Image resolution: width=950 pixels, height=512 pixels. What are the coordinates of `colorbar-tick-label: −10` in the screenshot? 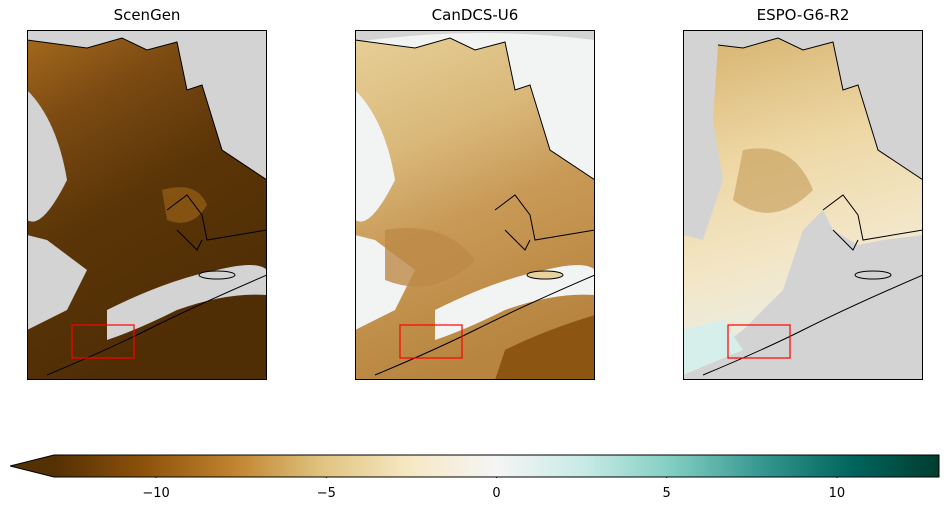 It's located at (156, 493).